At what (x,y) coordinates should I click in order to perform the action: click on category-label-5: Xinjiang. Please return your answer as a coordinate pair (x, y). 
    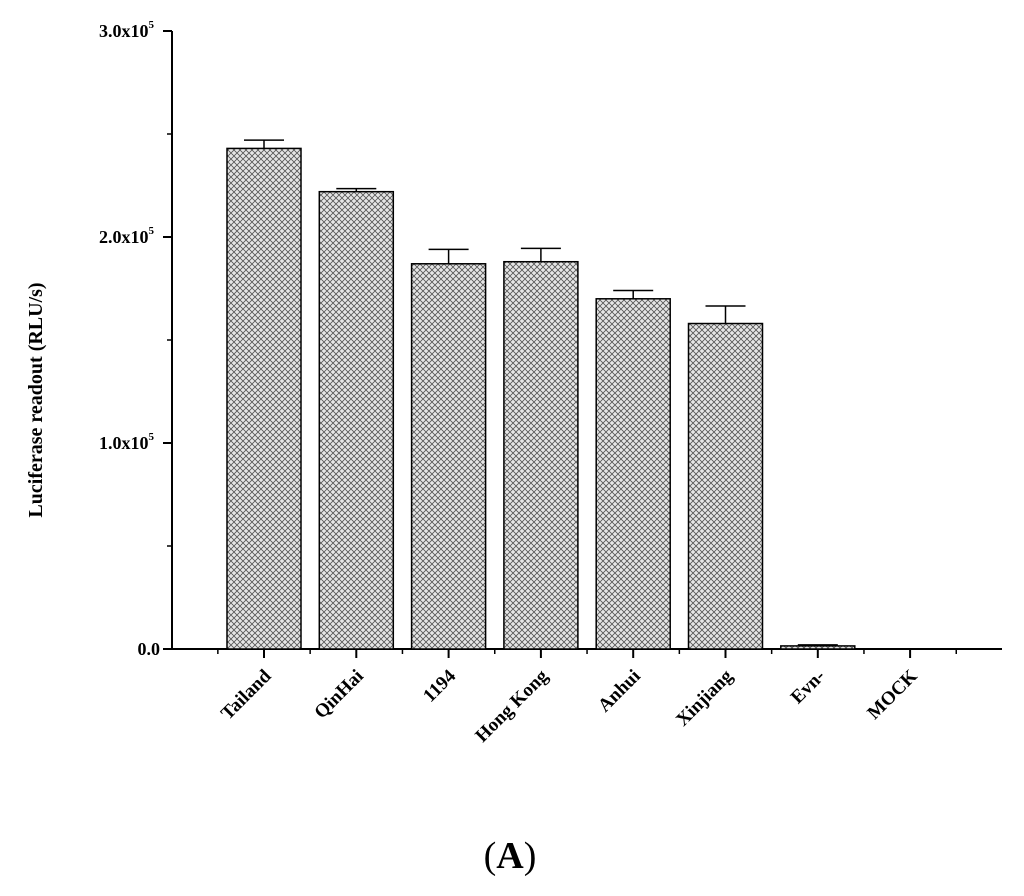
    Looking at the image, I should click on (704, 697).